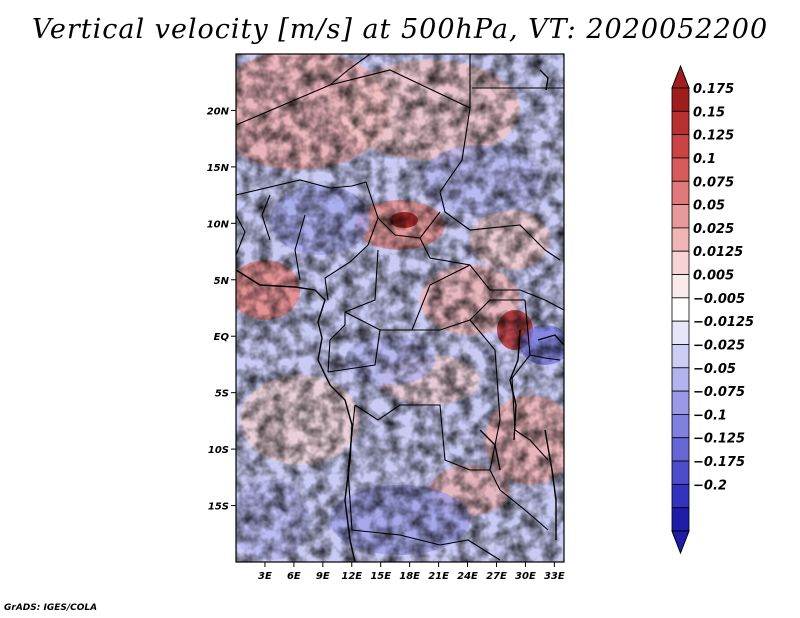 This screenshot has height=618, width=800. I want to click on colorbar-label: −0.1, so click(710, 415).